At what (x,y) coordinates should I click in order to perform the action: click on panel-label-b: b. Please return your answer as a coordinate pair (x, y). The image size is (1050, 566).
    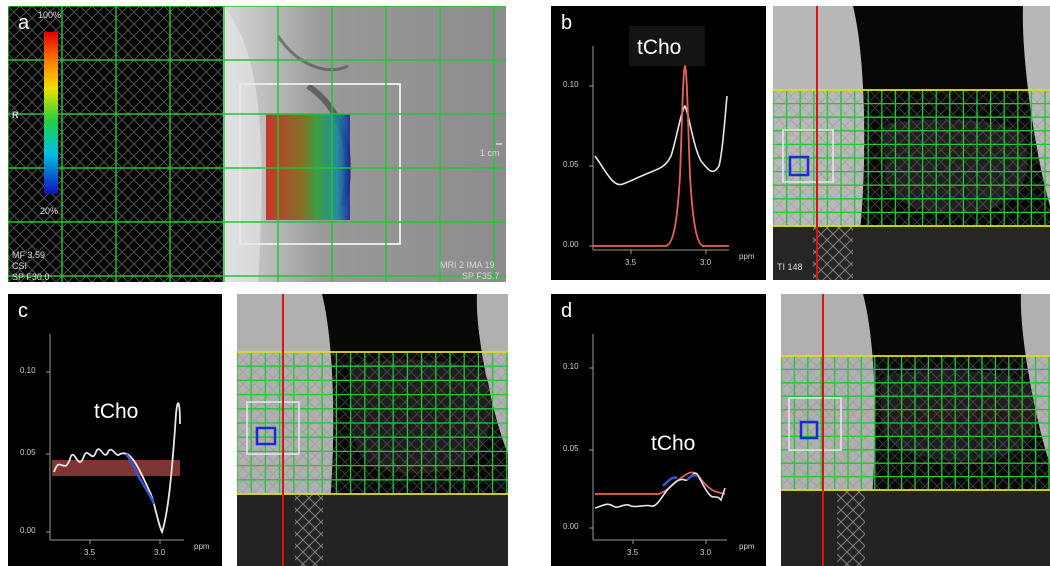
    Looking at the image, I should click on (567, 23).